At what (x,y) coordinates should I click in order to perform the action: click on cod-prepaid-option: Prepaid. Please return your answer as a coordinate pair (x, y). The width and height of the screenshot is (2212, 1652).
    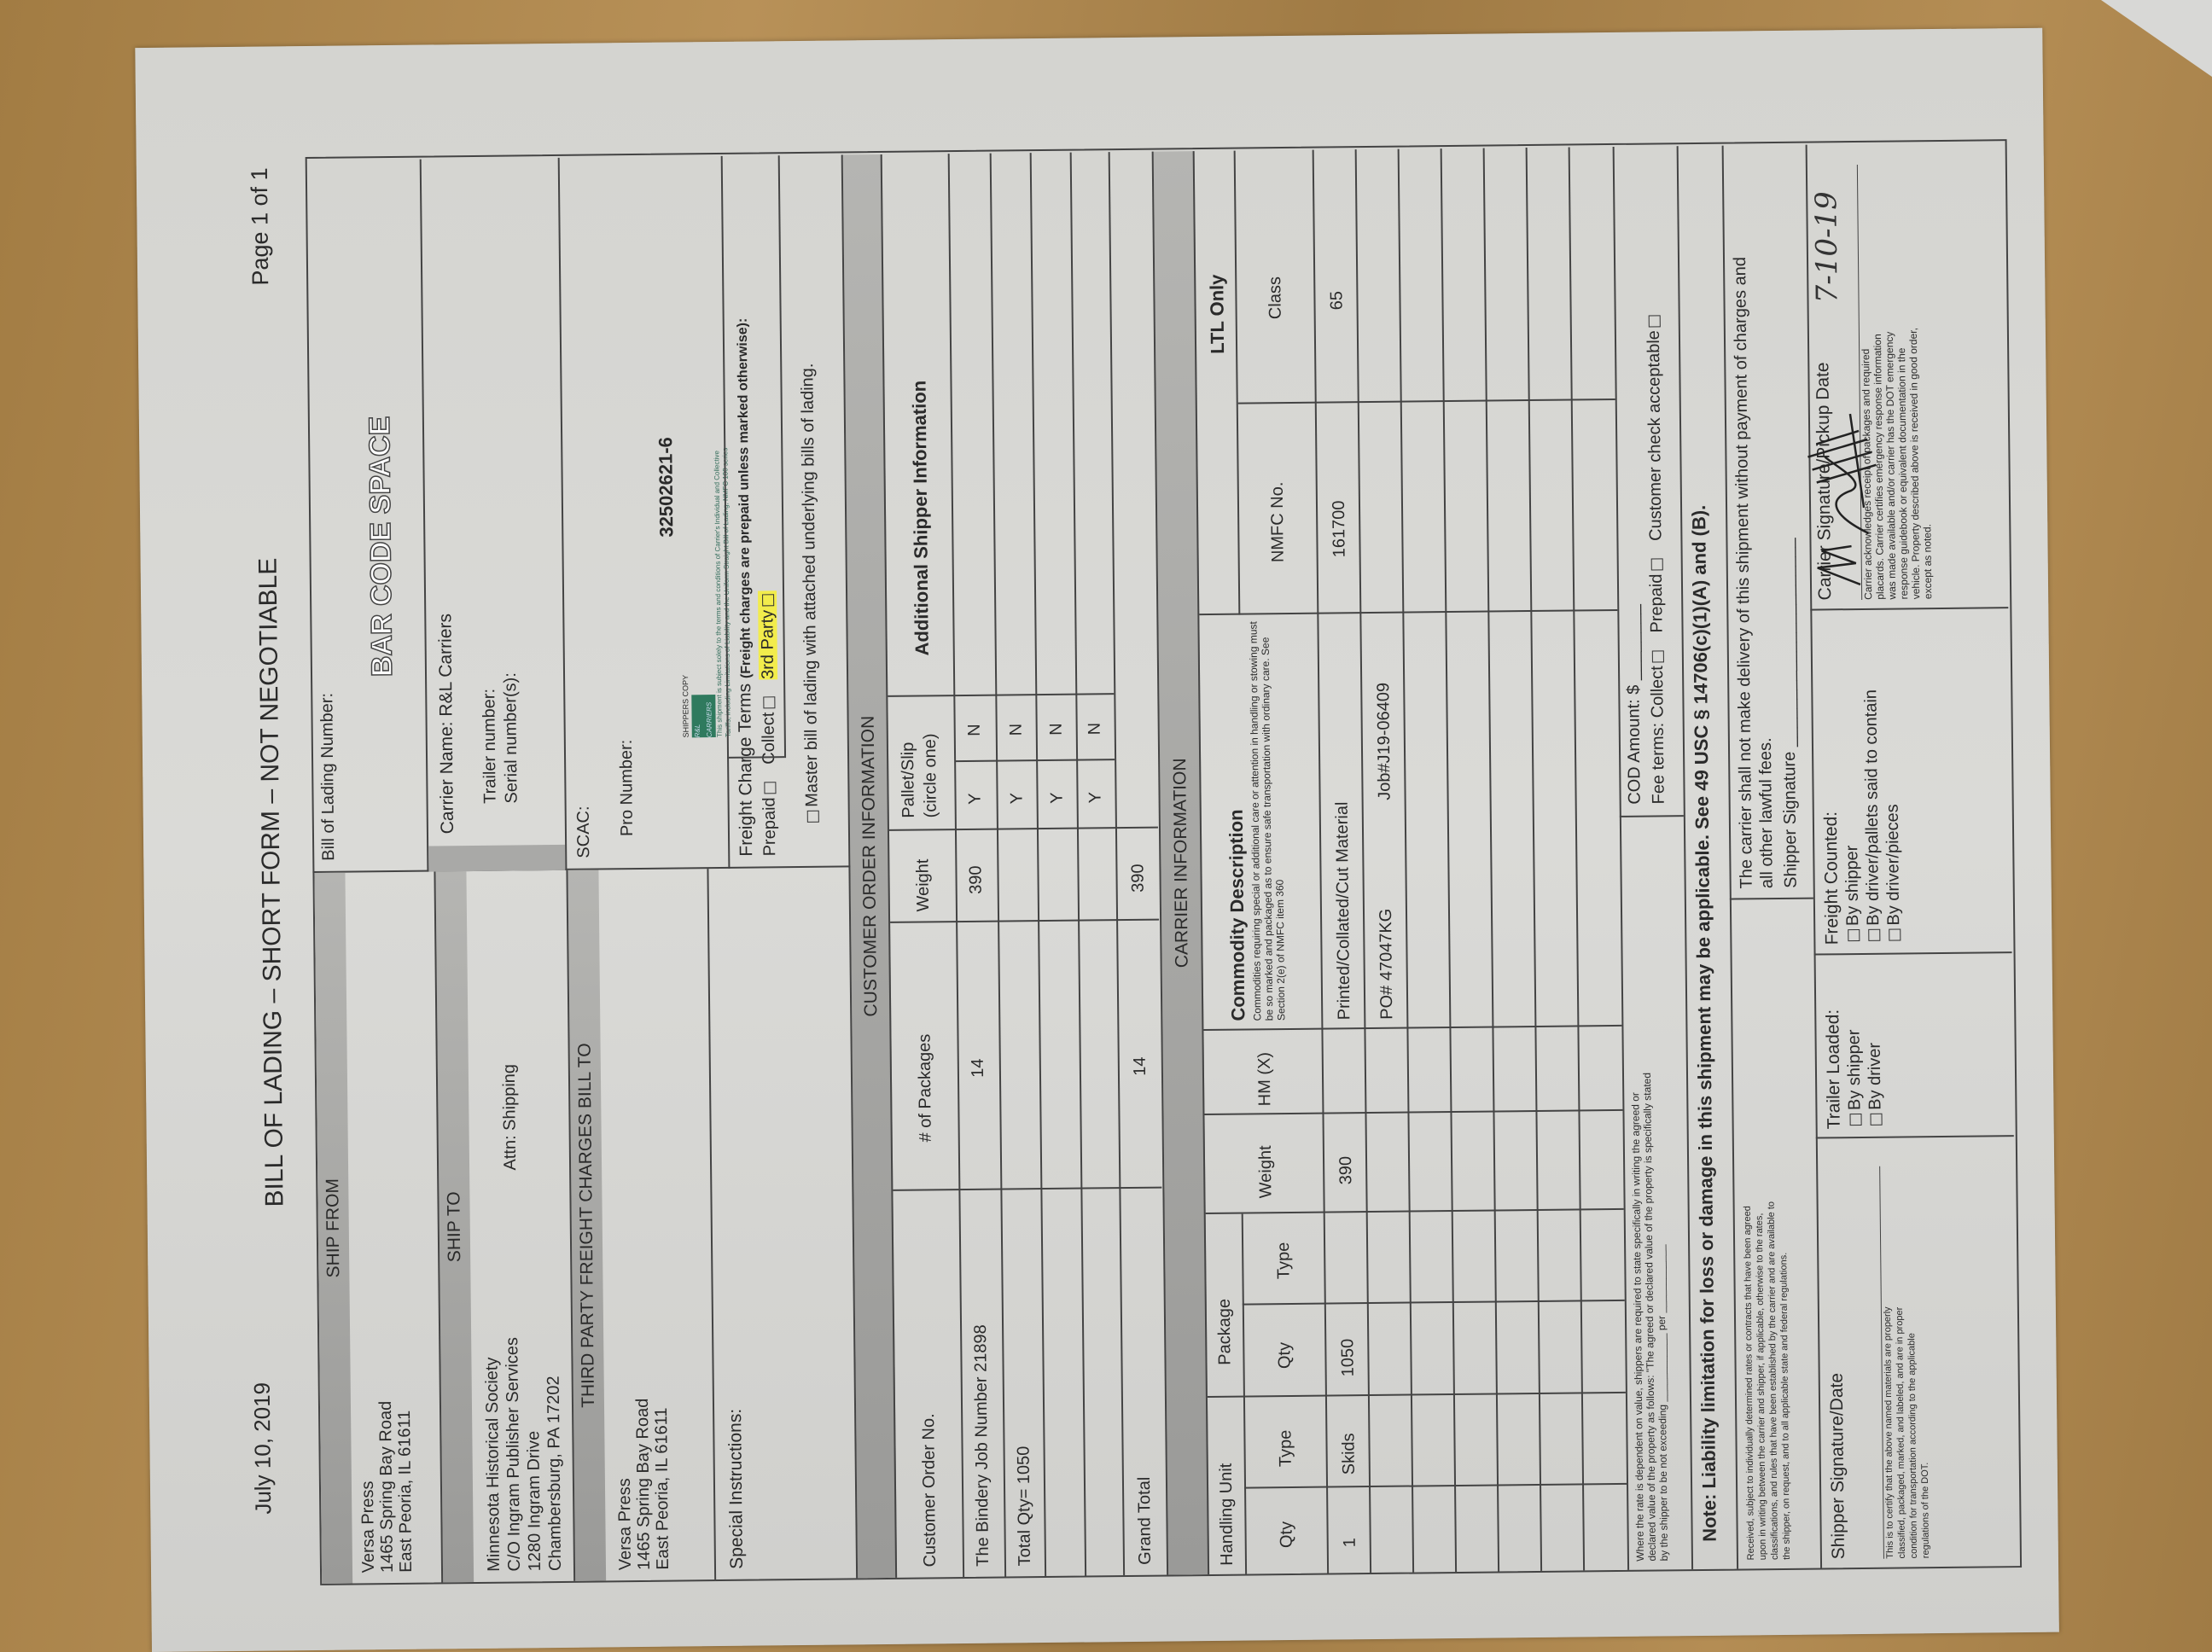
    Looking at the image, I should click on (1657, 594).